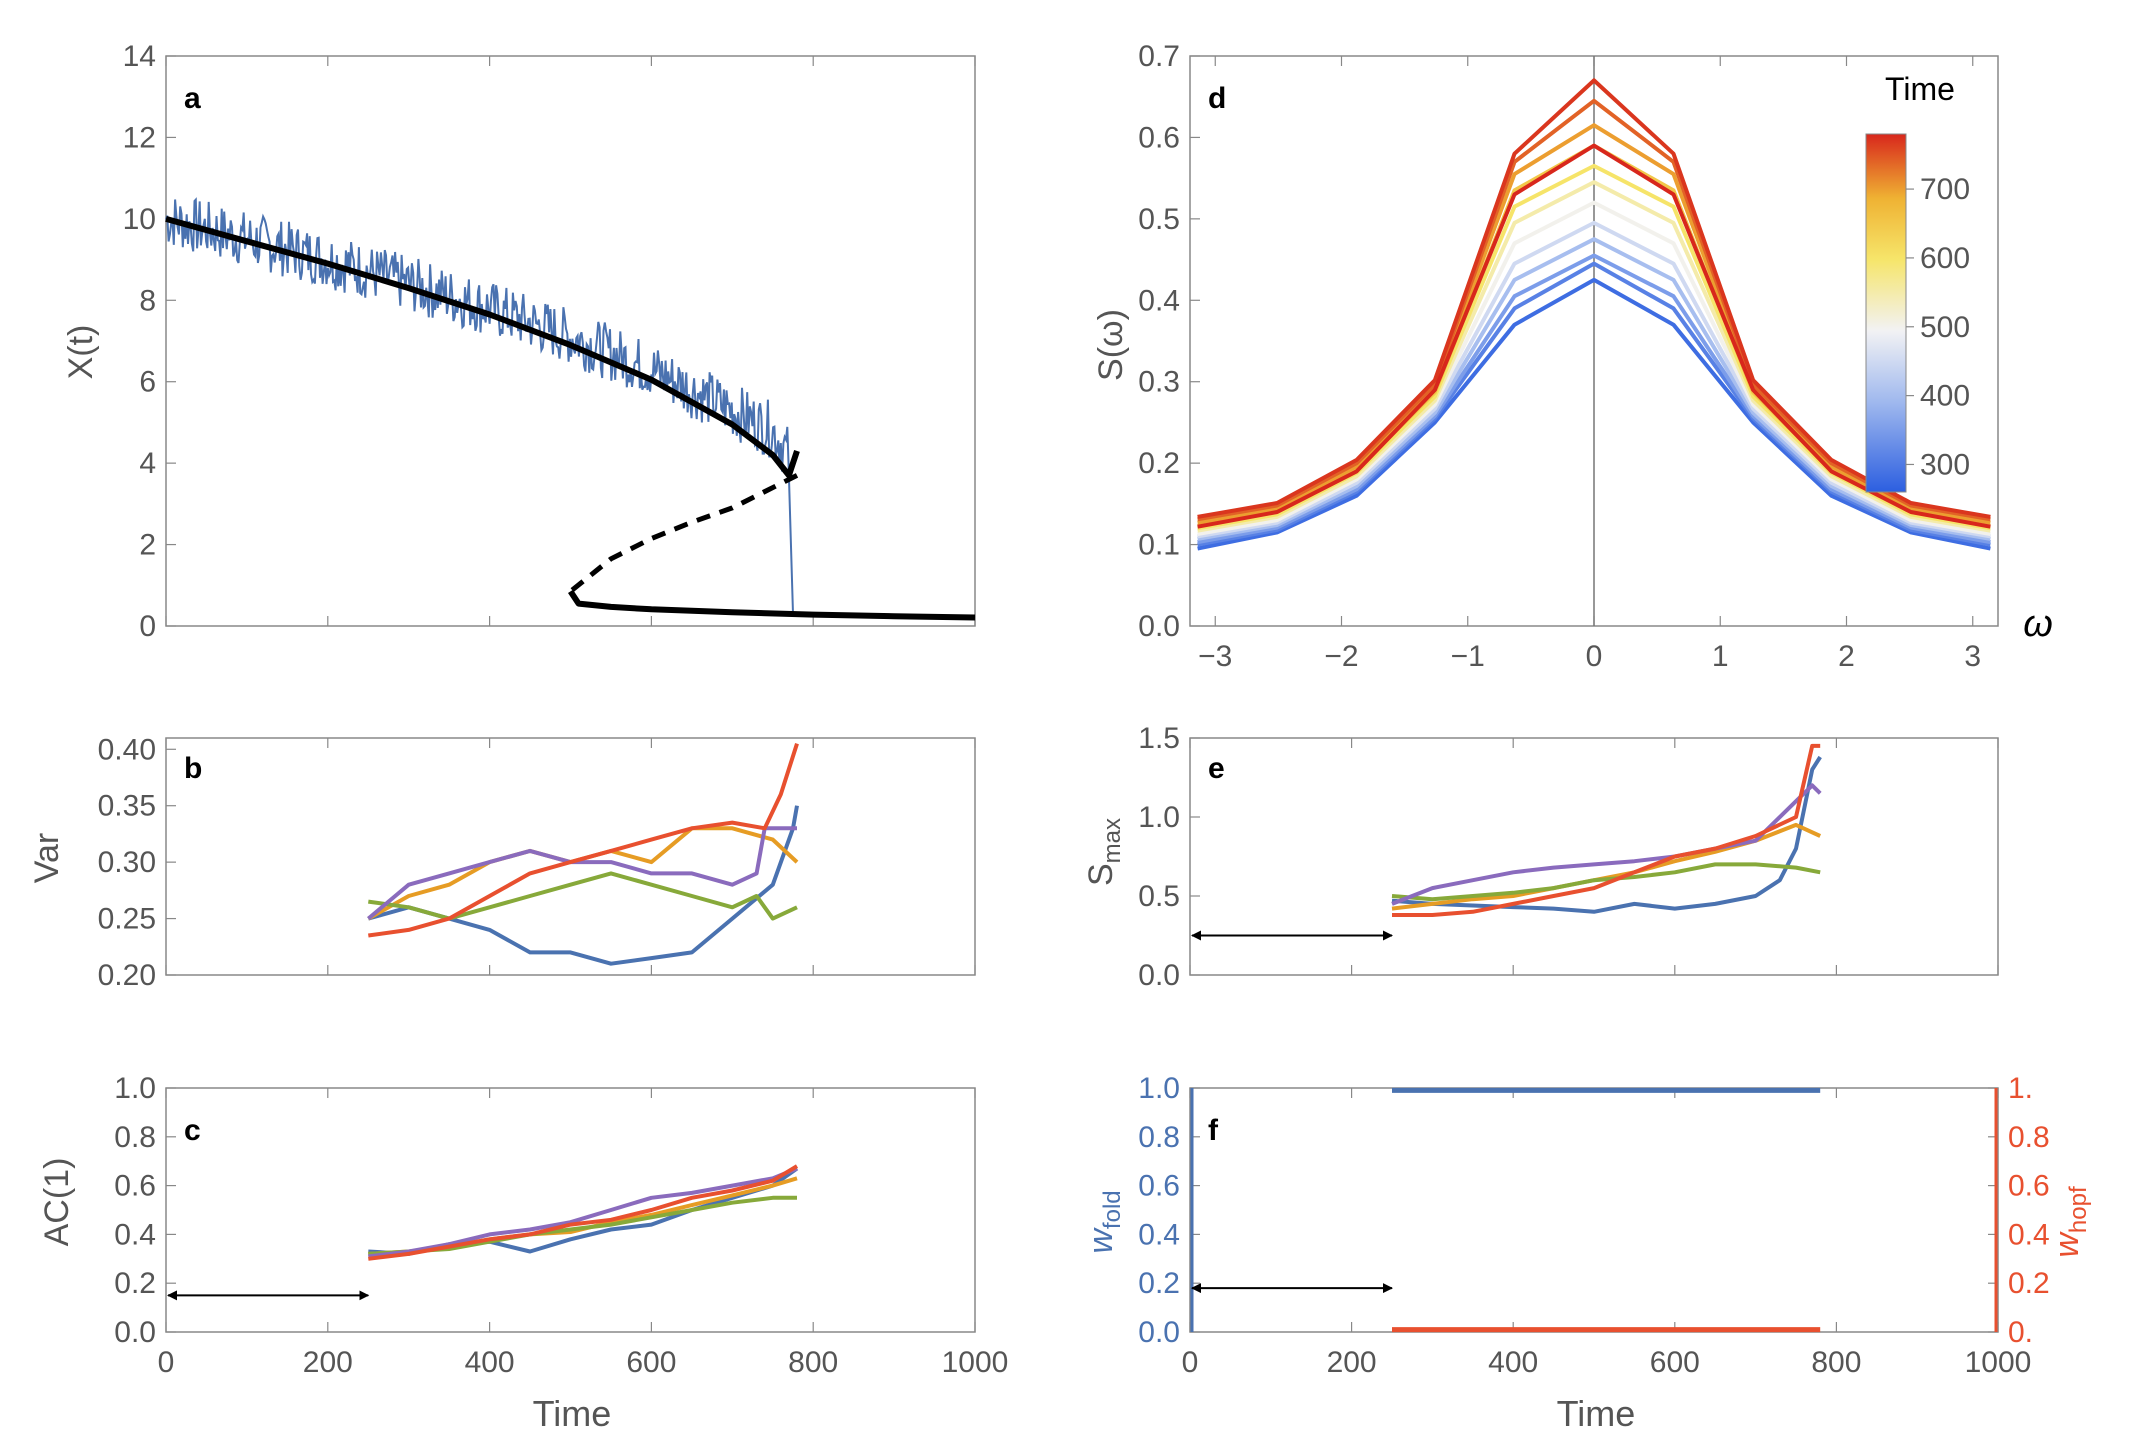 This screenshot has width=2132, height=1440. Describe the element at coordinates (1159, 382) in the screenshot. I see `panel-d-ytick-label: 0.3` at that location.